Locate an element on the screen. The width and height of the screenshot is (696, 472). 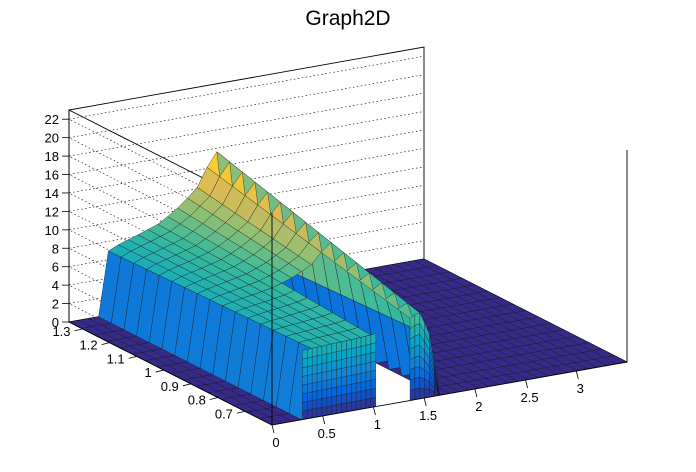
y-tick-label-1: 0.8 is located at coordinates (197, 400).